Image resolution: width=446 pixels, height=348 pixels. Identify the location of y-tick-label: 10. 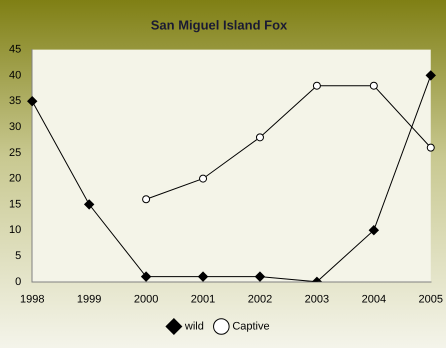
(15, 230).